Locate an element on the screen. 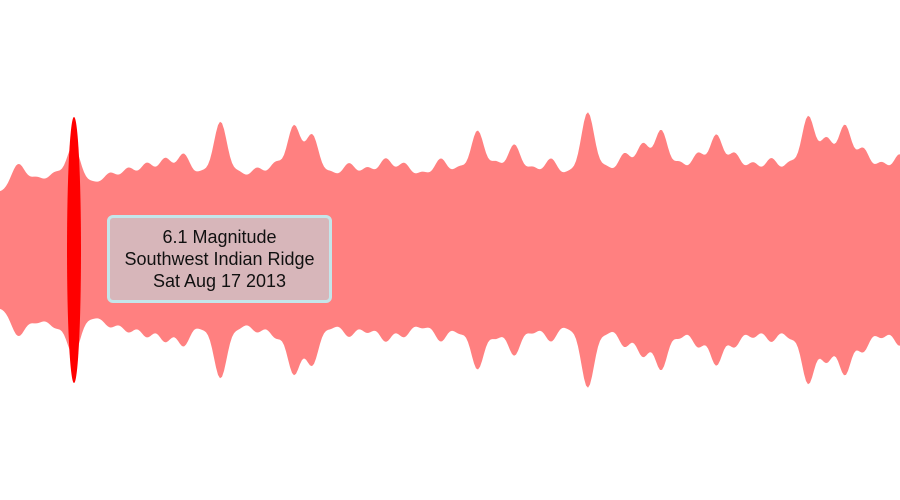 The height and width of the screenshot is (500, 900). tooltip-date: Sat Aug 17 2013 is located at coordinates (219, 281).